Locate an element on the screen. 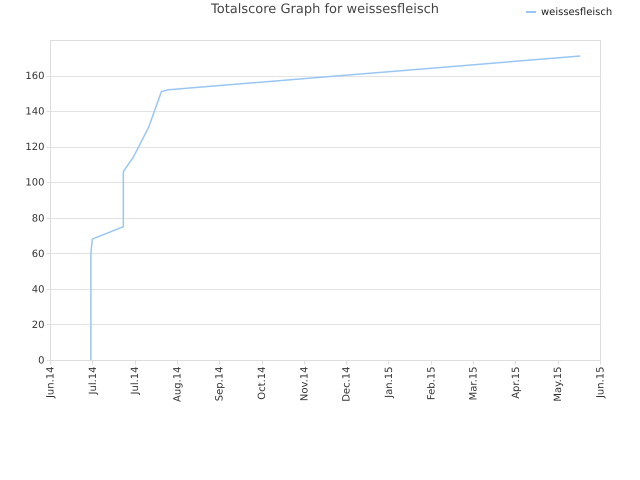  y-tick-label: 60 is located at coordinates (38, 254).